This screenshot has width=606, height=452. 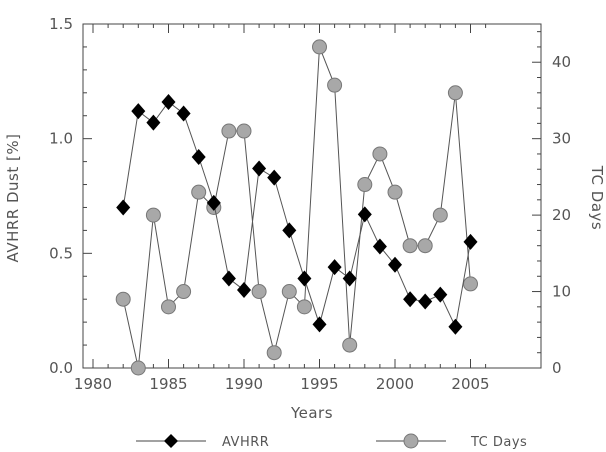 What do you see at coordinates (311, 413) in the screenshot?
I see `x-axis-title: Years` at bounding box center [311, 413].